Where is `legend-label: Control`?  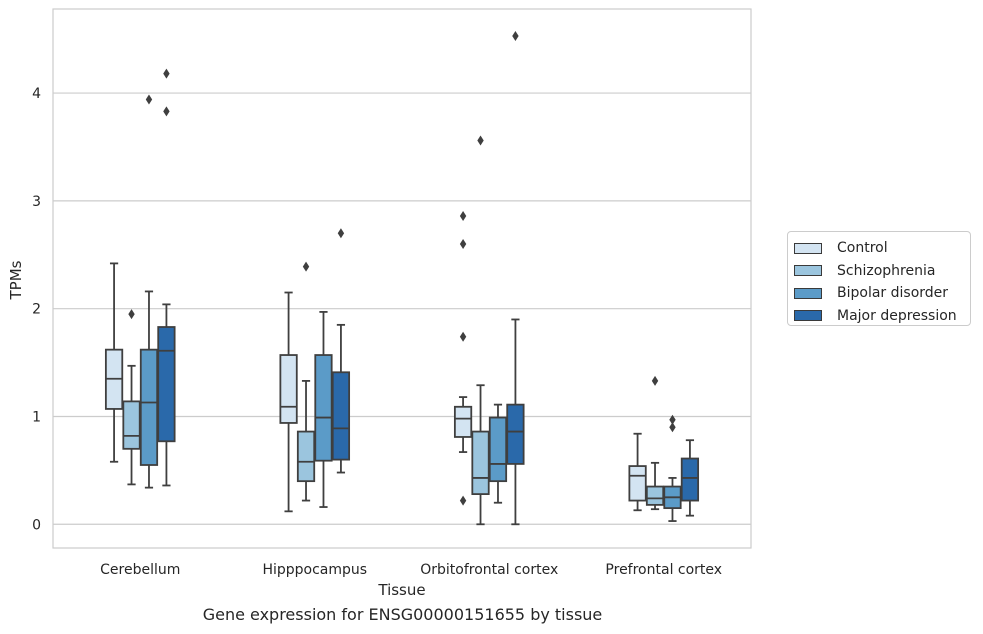
legend-label: Control is located at coordinates (862, 248).